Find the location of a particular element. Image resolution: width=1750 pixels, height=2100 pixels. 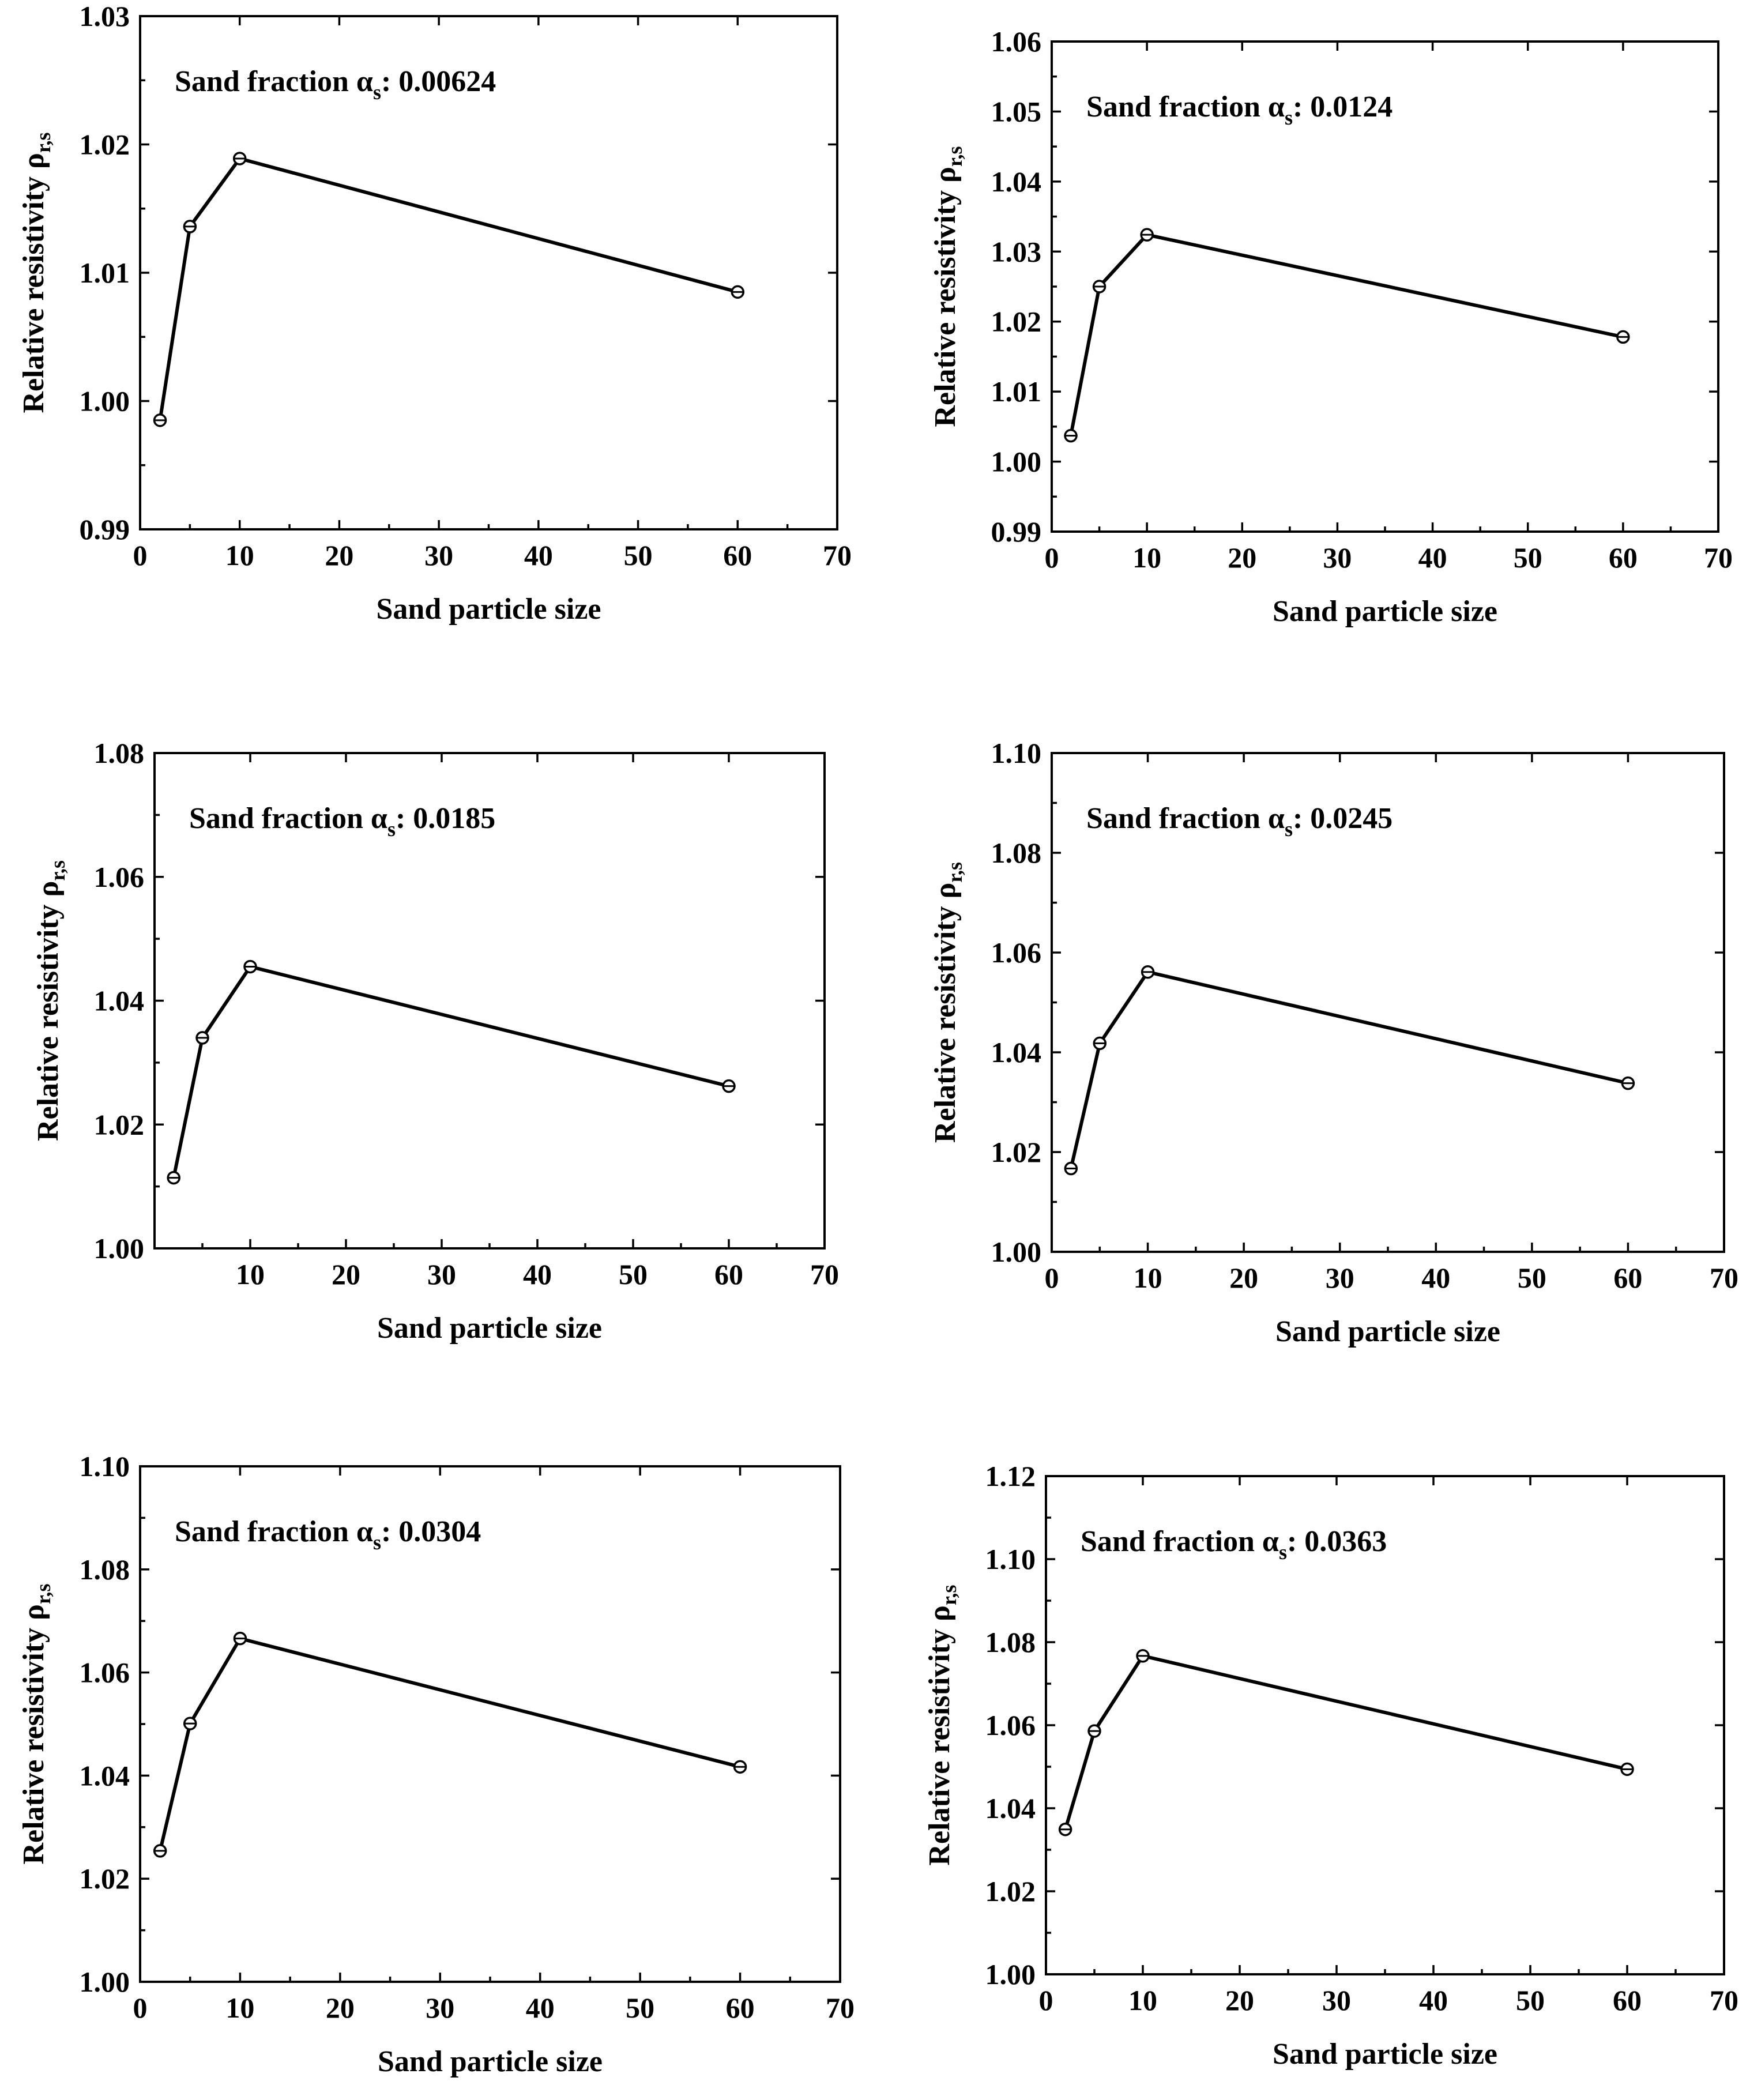

annotation-value: : 0.0304 is located at coordinates (431, 1531).